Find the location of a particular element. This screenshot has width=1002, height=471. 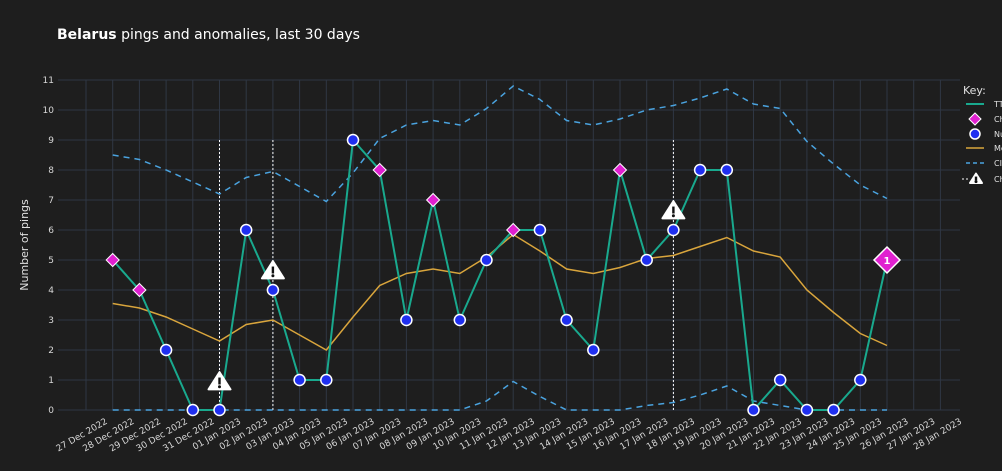

legend-swatch-null is located at coordinates (975, 134).